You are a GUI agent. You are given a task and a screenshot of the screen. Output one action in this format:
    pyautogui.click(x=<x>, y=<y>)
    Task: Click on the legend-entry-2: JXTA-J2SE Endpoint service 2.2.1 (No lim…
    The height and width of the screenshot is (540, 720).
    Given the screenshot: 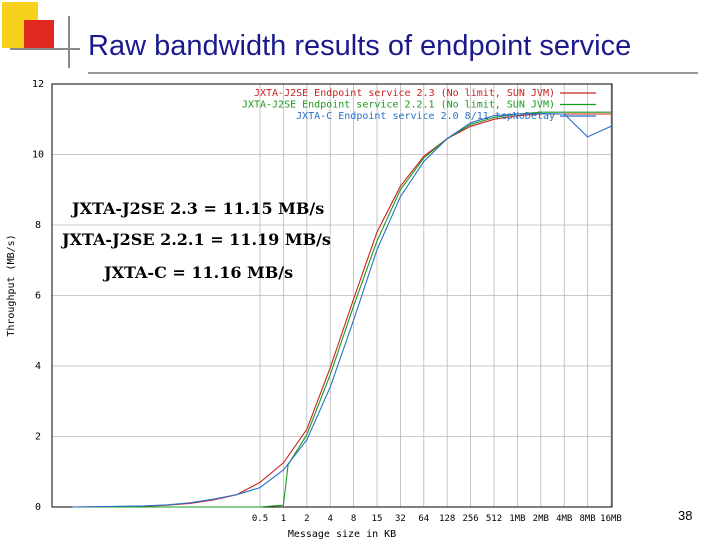 What is the action you would take?
    pyautogui.click(x=398, y=105)
    